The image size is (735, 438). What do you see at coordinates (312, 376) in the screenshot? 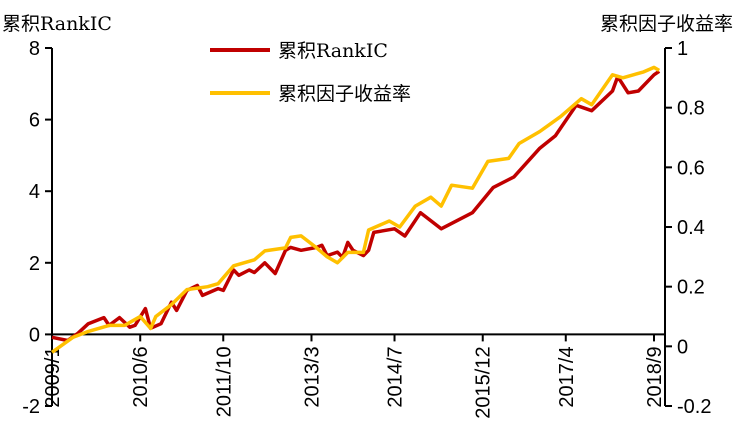
I see `x-tick-label: 2013/3` at bounding box center [312, 376].